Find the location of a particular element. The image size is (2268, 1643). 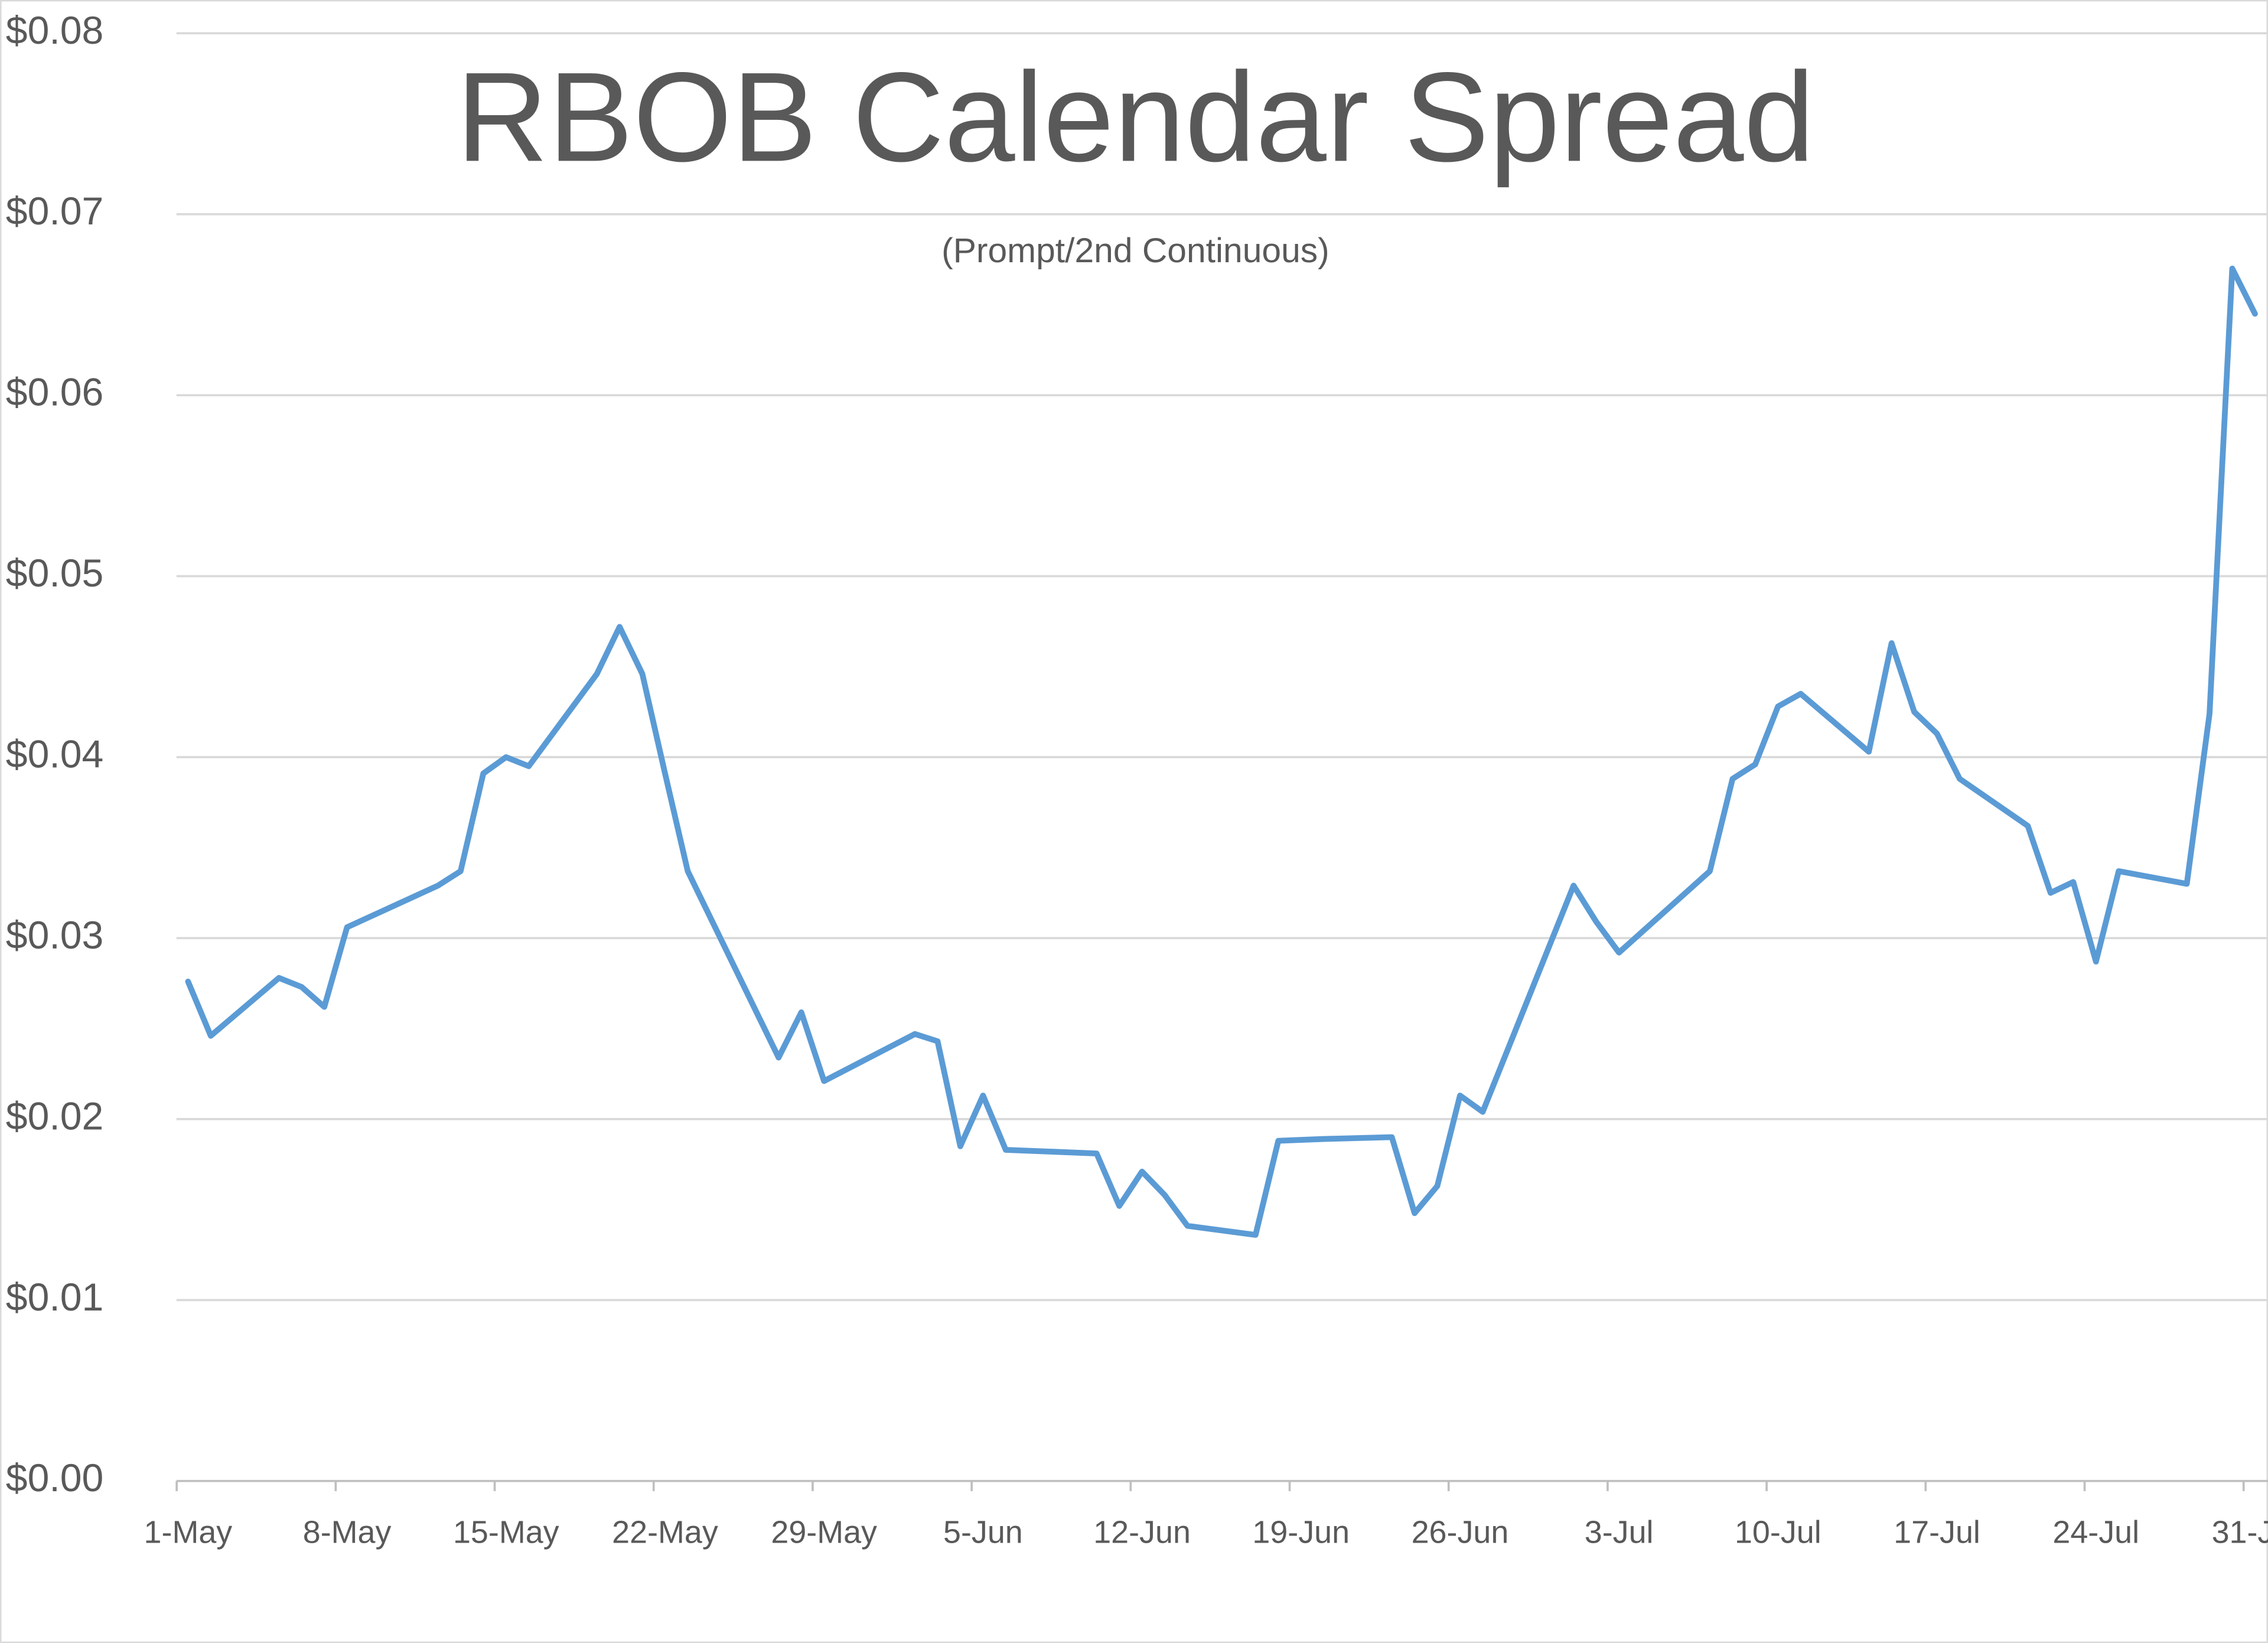

x-tick-label: 15-May is located at coordinates (506, 1533).